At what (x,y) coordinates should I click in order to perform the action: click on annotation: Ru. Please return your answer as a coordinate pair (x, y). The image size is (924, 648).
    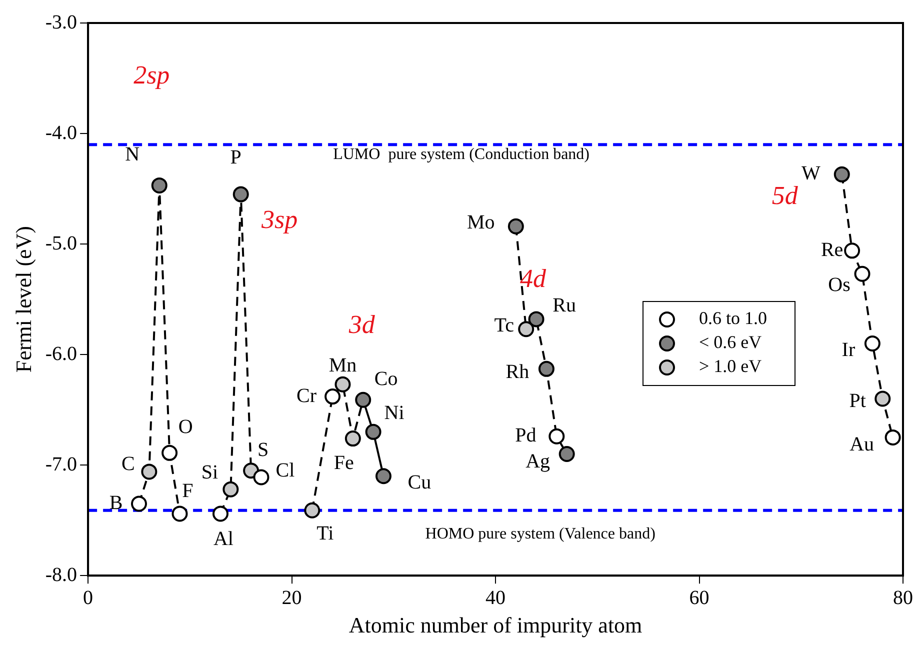
    Looking at the image, I should click on (564, 305).